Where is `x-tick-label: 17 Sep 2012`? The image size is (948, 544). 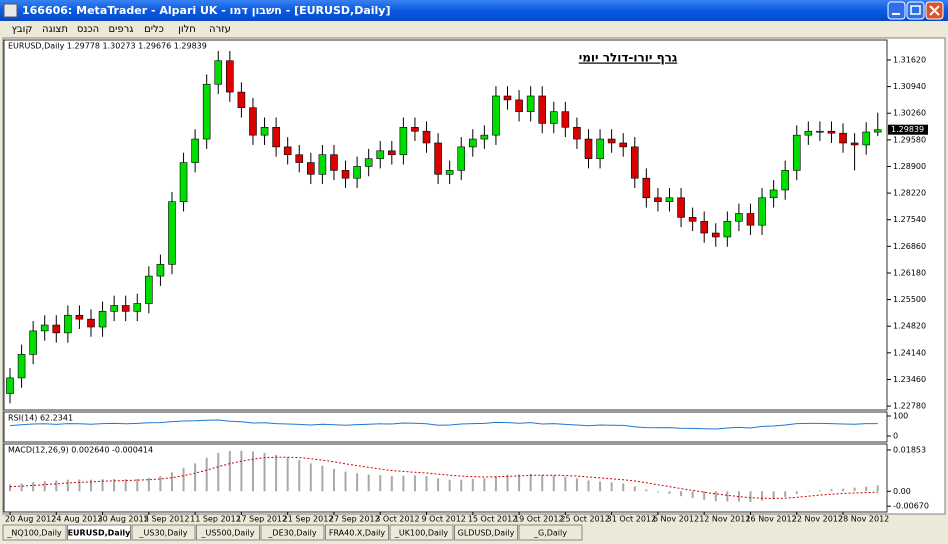 x-tick-label: 17 Sep 2012 is located at coordinates (261, 519).